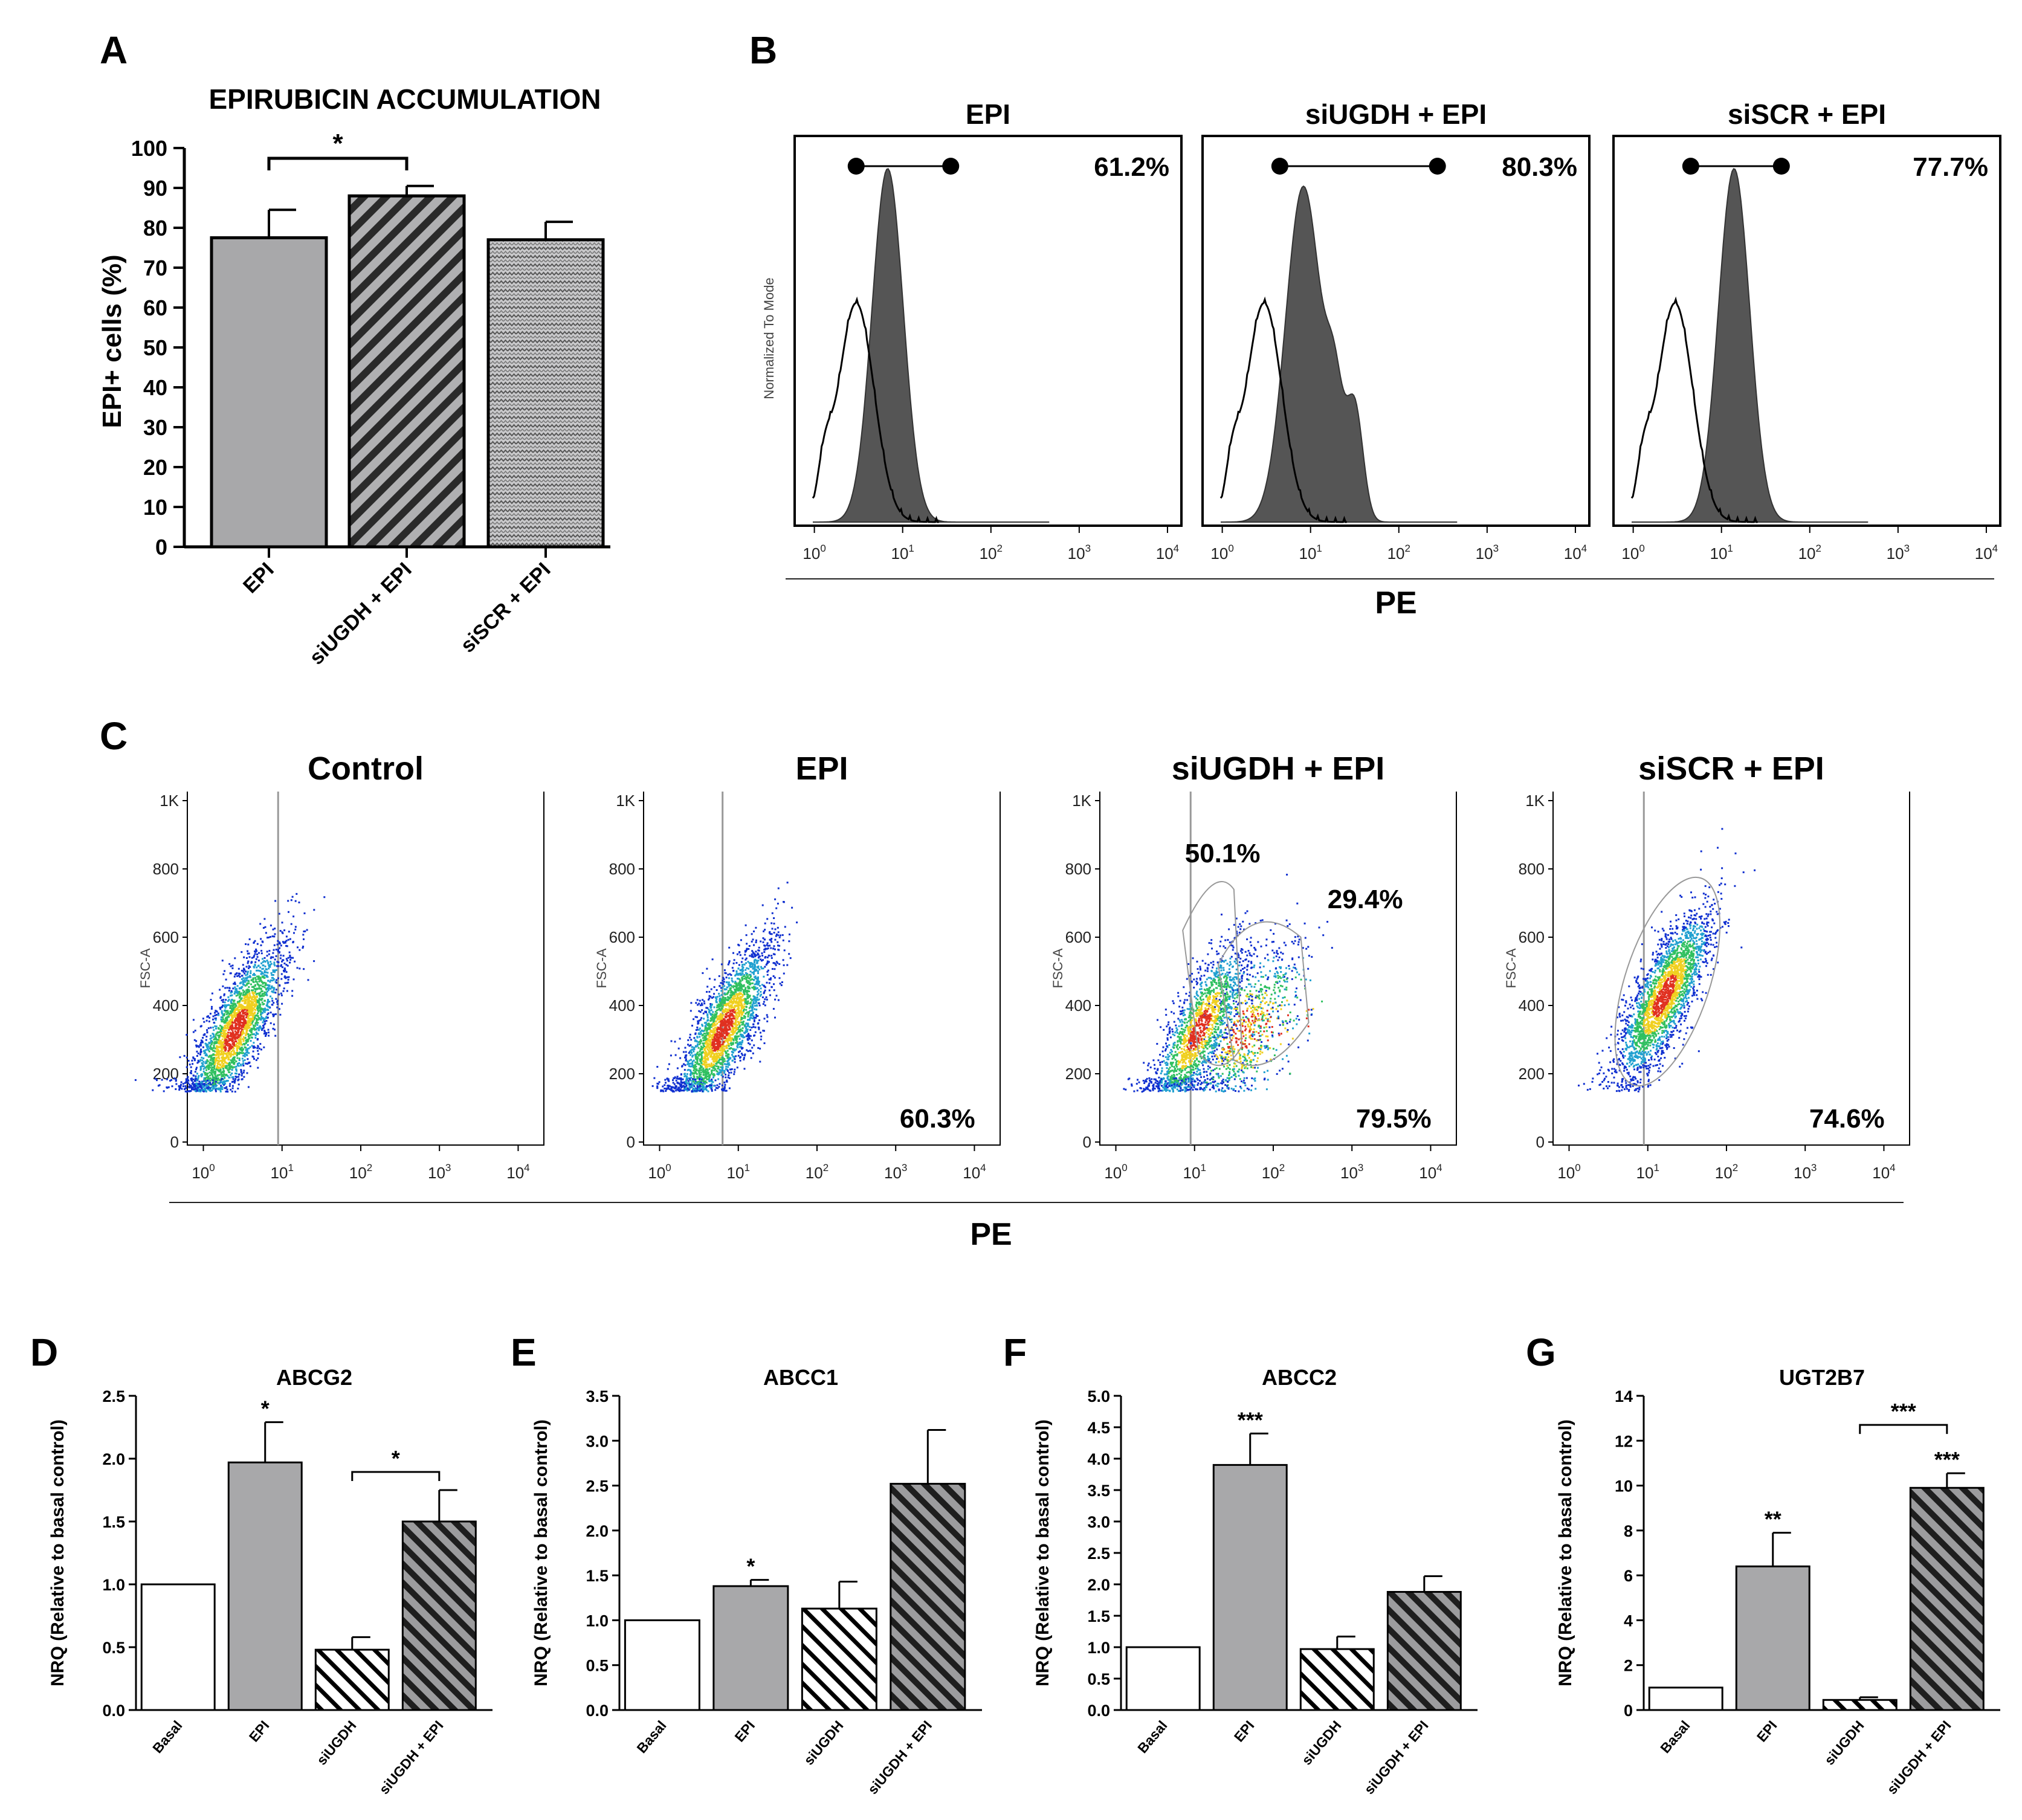  I want to click on a-y-tick-label: 100, so click(149, 148).